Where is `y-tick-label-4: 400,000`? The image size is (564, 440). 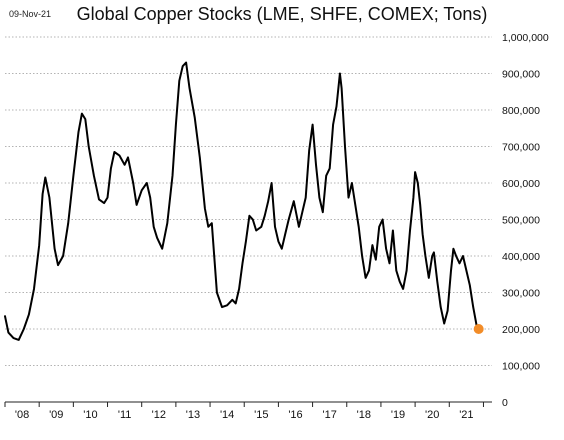 y-tick-label-4: 400,000 is located at coordinates (521, 257).